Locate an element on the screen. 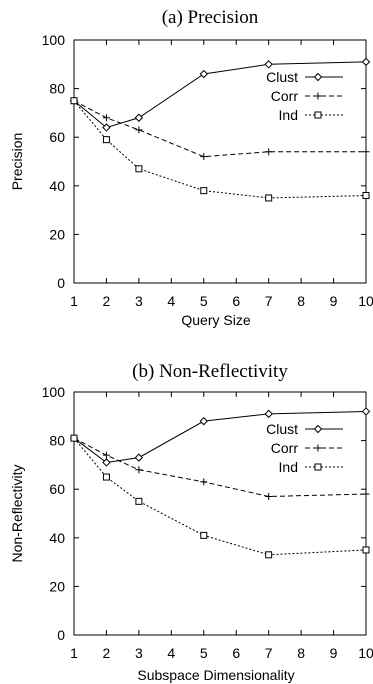  y-tick-label: 0 is located at coordinates (61, 283).